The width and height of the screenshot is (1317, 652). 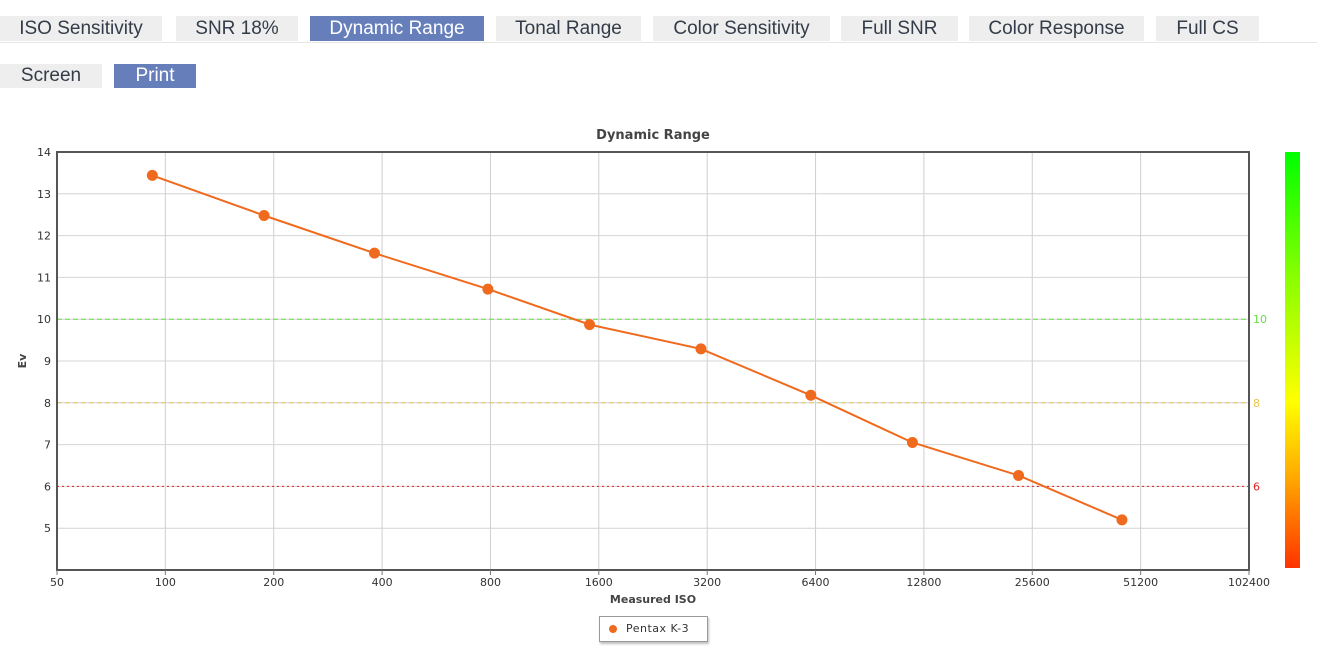 I want to click on y-tick-label: 8, so click(x=47, y=403).